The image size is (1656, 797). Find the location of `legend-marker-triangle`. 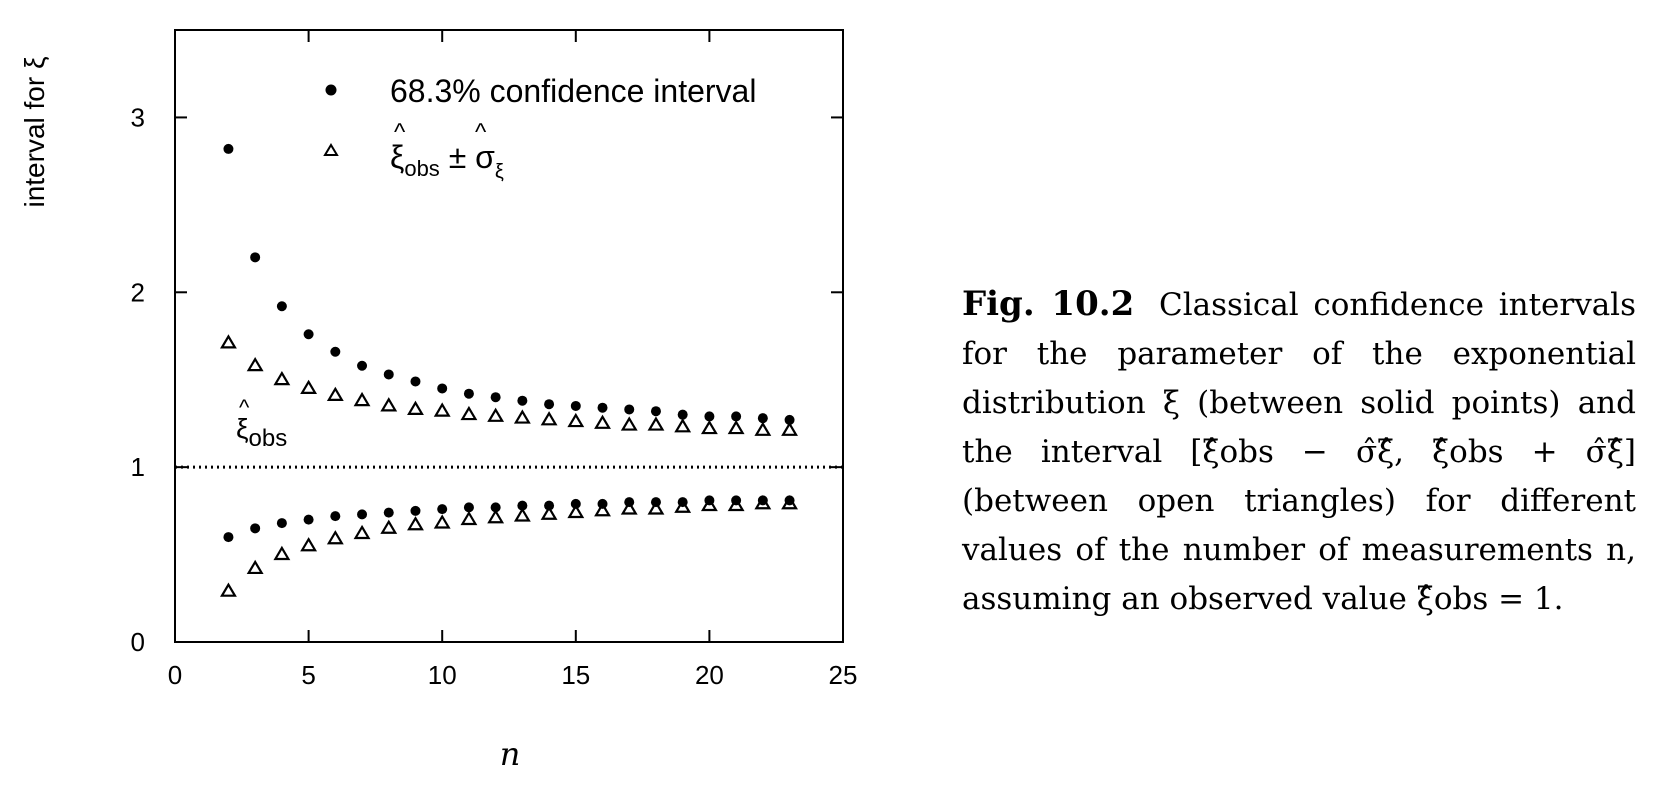

legend-marker-triangle is located at coordinates (331, 149).